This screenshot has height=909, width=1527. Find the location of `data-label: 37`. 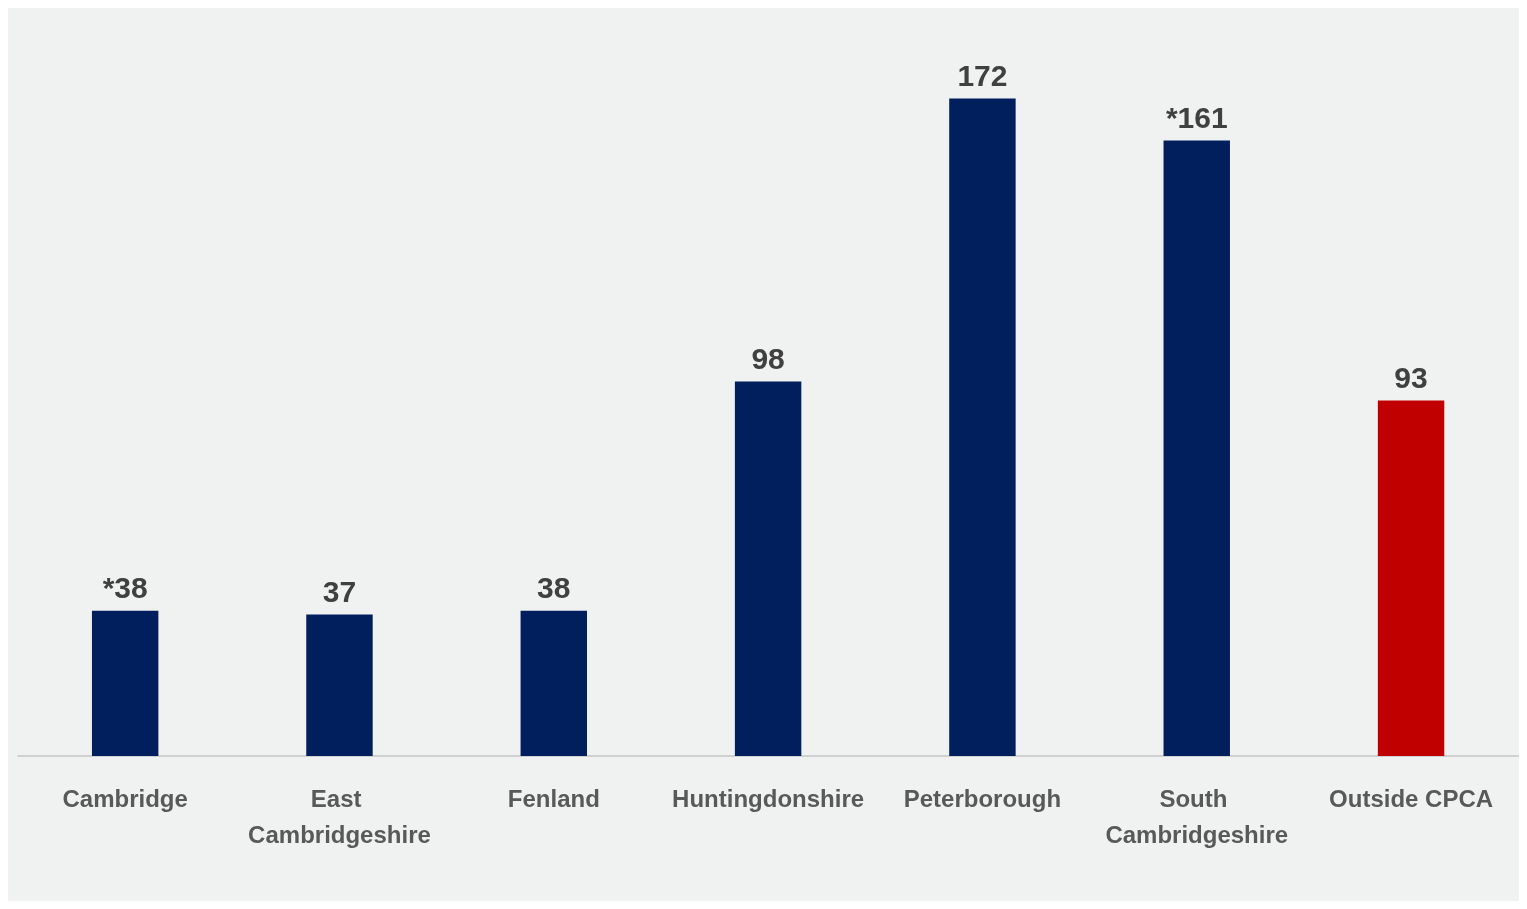

data-label: 37 is located at coordinates (339, 592).